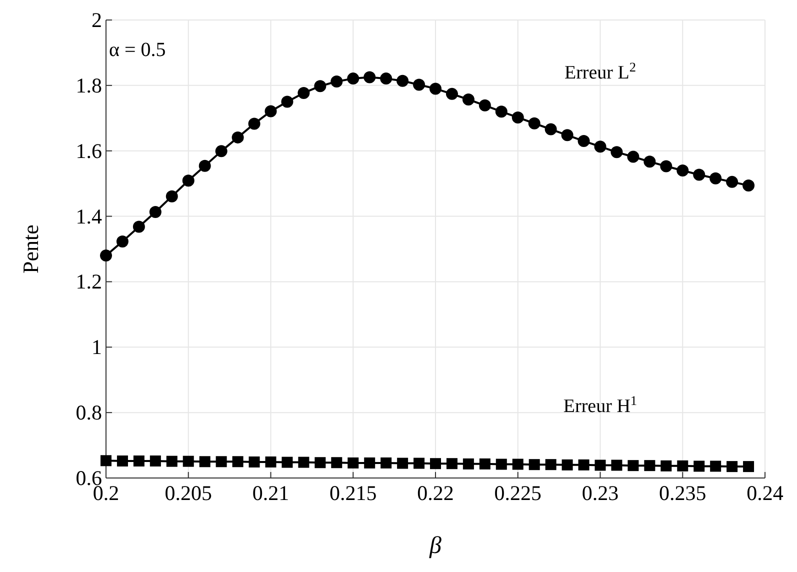  Describe the element at coordinates (353, 493) in the screenshot. I see `x-tick-label: 0.215` at that location.